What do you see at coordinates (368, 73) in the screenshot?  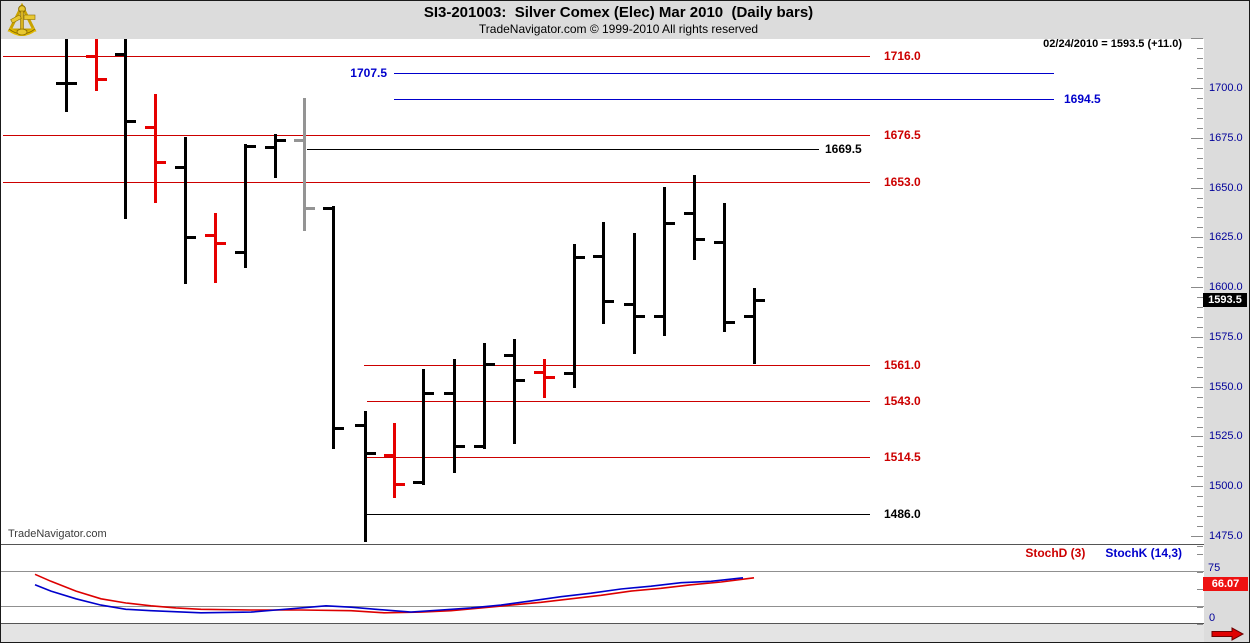 I see `level-label: 1707.5` at bounding box center [368, 73].